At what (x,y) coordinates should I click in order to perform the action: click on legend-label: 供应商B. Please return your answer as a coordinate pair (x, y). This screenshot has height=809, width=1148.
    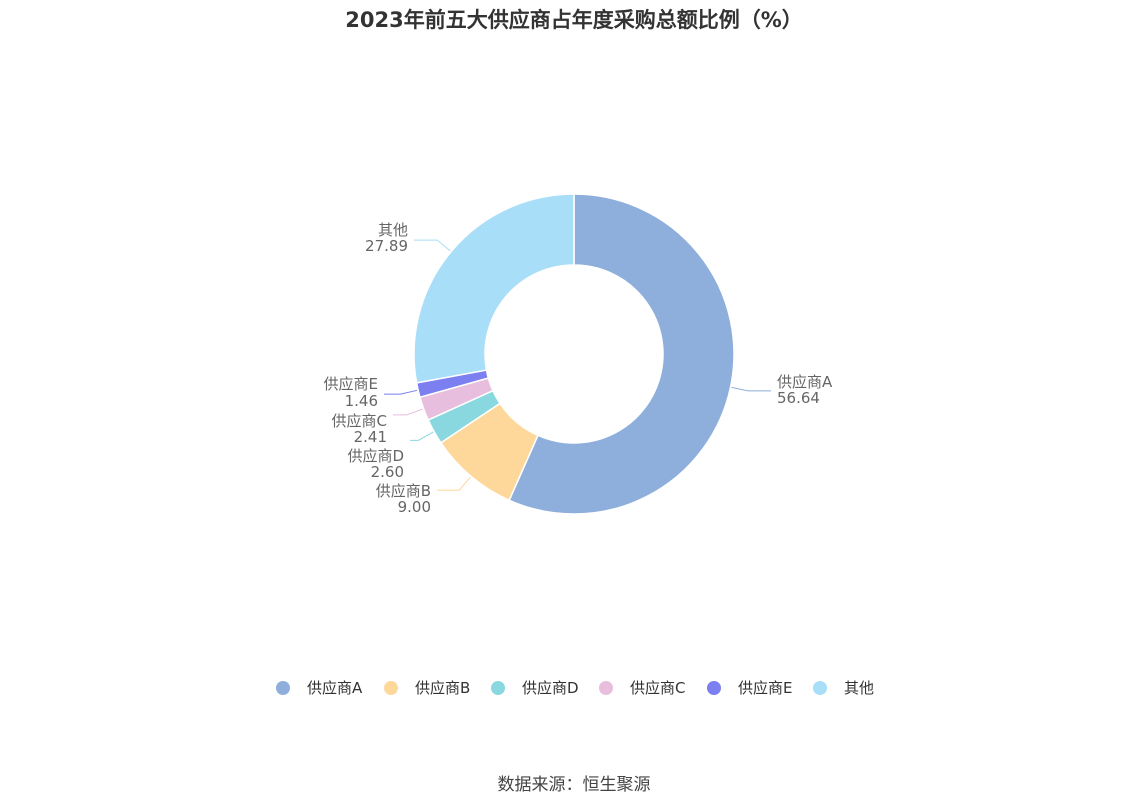
    Looking at the image, I should click on (442, 688).